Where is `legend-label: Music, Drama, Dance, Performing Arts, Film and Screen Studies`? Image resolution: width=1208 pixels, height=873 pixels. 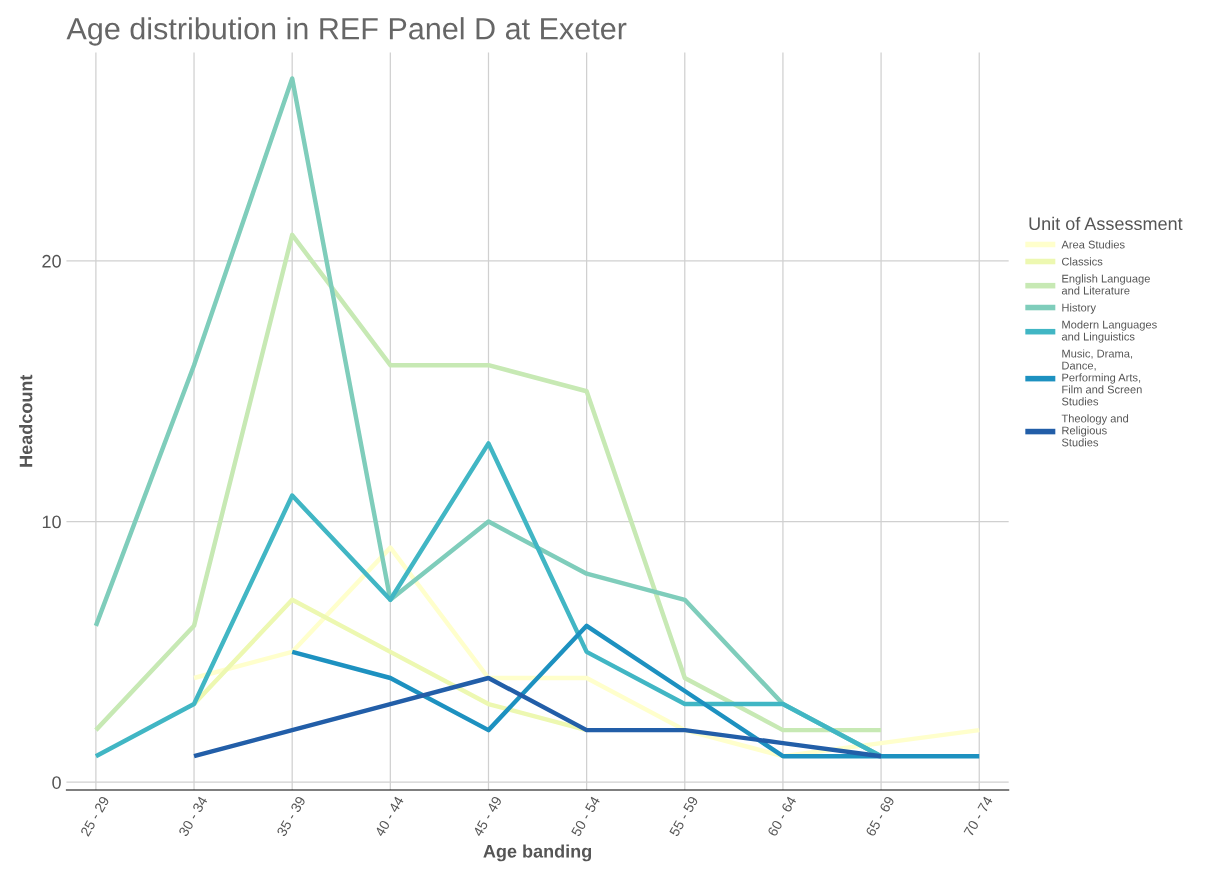
legend-label: Music, Drama, Dance, Performing Arts, Film and Screen Studies is located at coordinates (1101, 377).